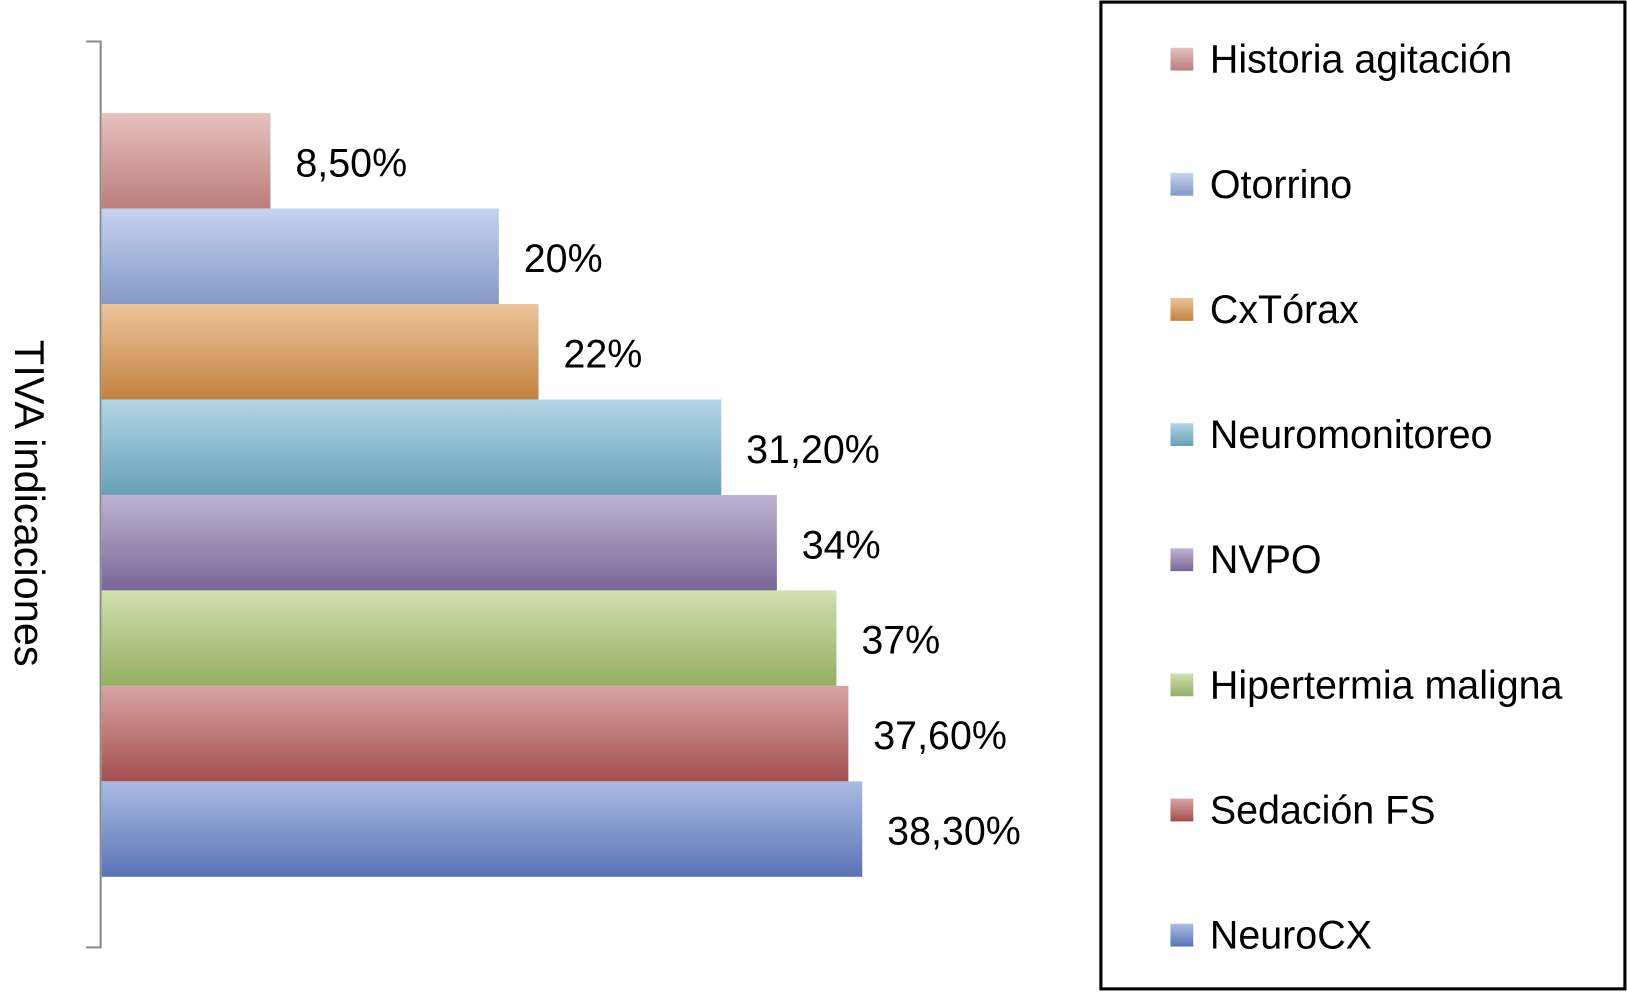  Describe the element at coordinates (1284, 310) in the screenshot. I see `legend-label: CxTórax` at that location.